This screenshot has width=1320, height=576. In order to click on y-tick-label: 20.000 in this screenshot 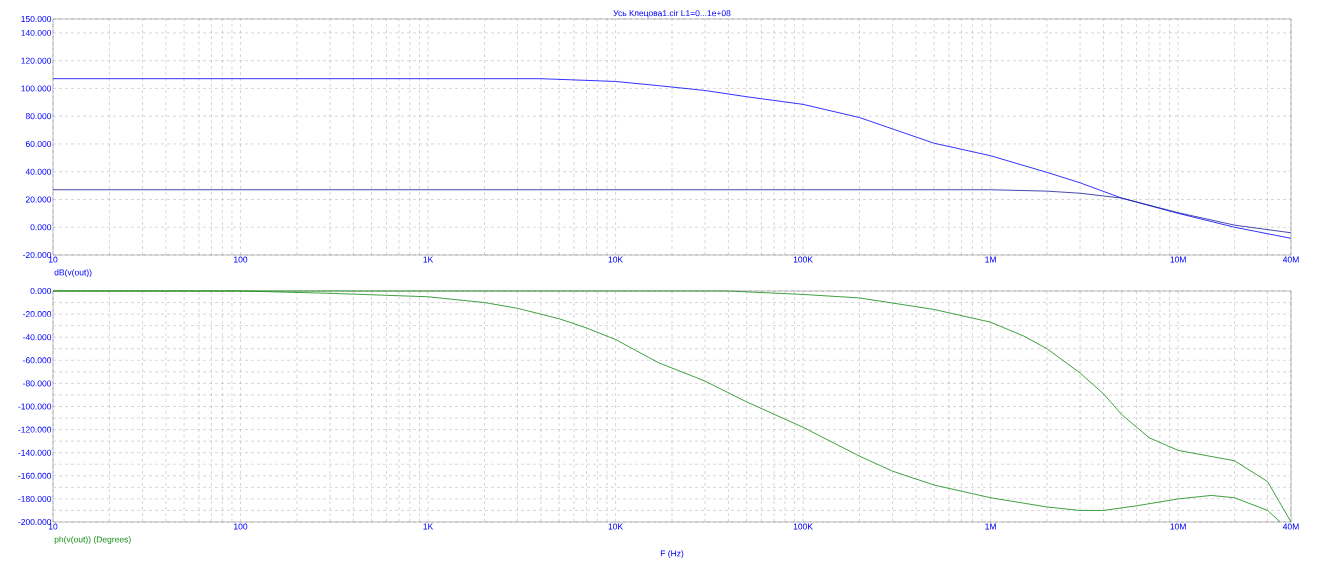, I will do `click(38, 199)`.